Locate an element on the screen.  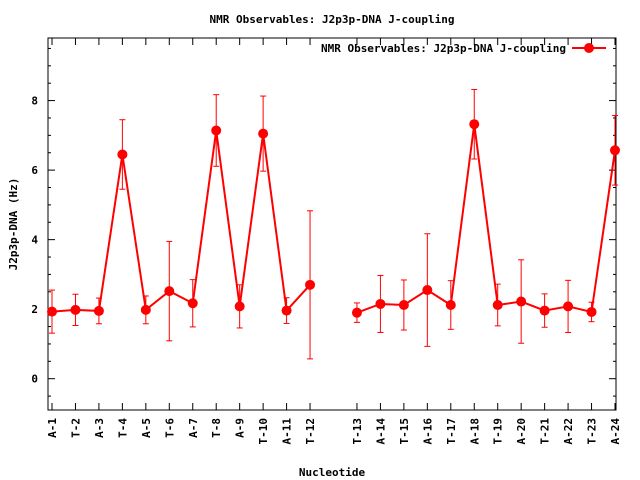
x-tick-label: T-23 is located at coordinates (592, 431).